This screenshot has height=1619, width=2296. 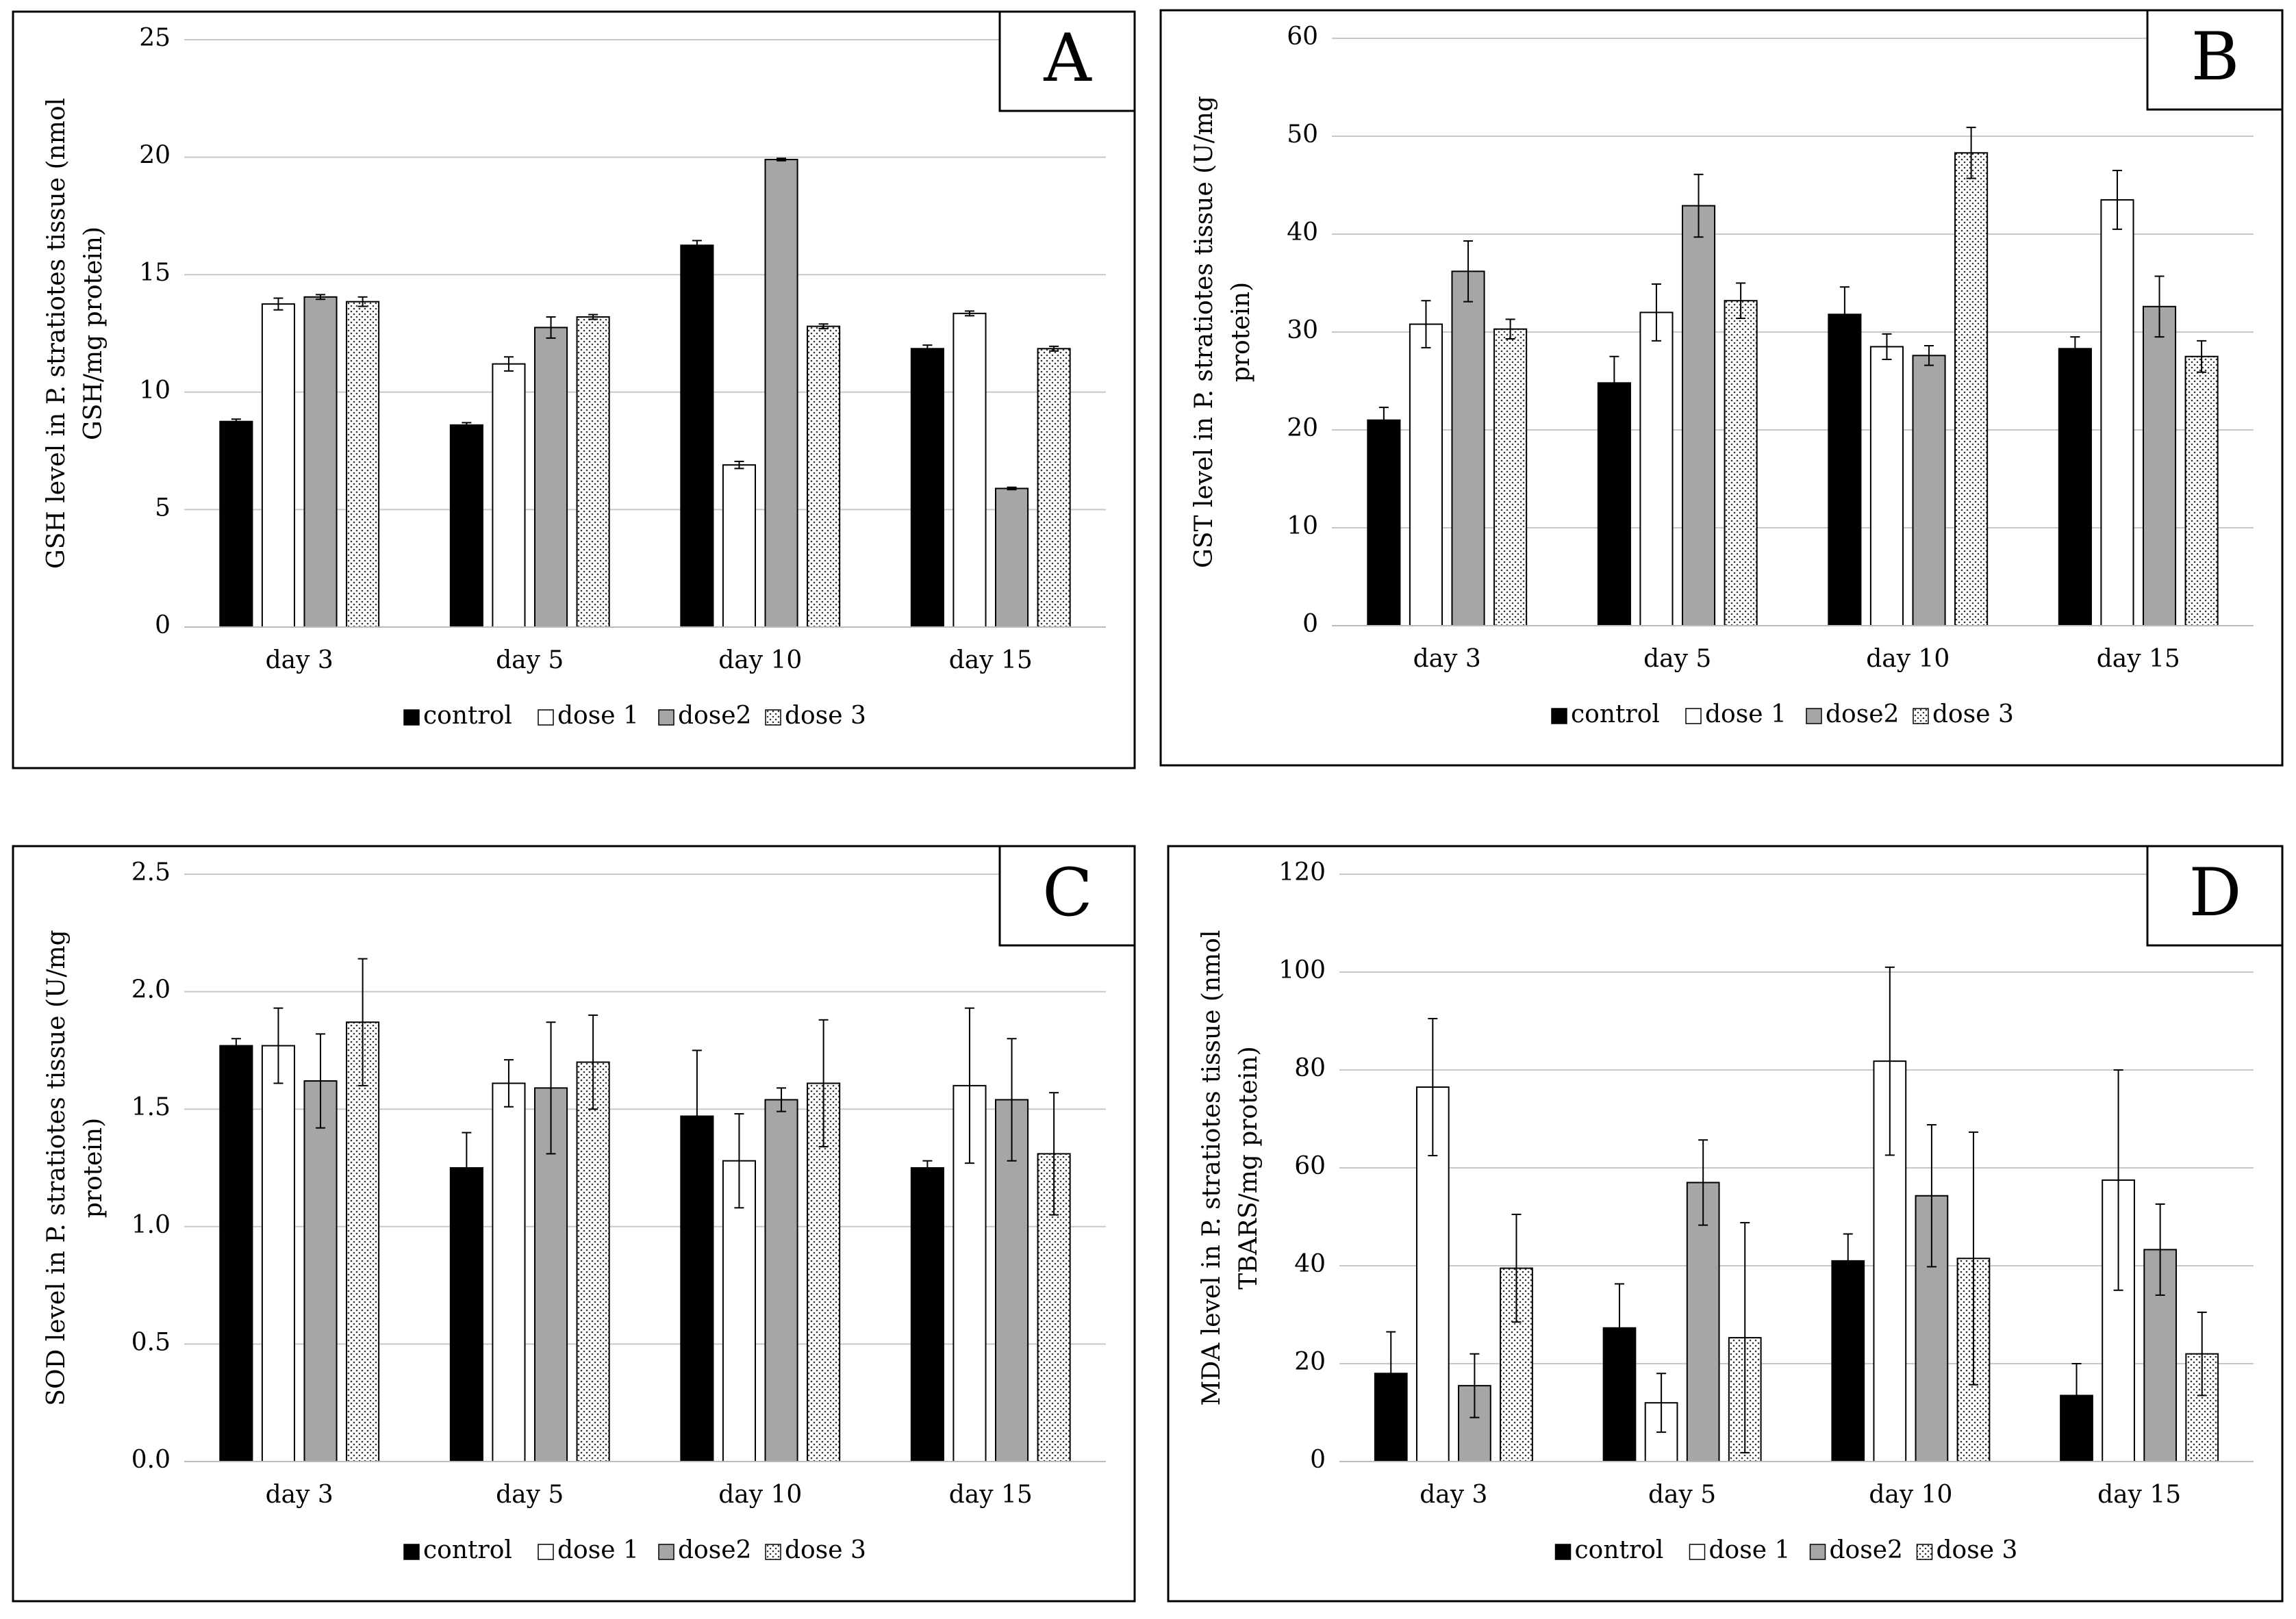 What do you see at coordinates (1212, 1168) in the screenshot?
I see `y-axis-label: MDA level in P. stratiotes tissue (nmol` at bounding box center [1212, 1168].